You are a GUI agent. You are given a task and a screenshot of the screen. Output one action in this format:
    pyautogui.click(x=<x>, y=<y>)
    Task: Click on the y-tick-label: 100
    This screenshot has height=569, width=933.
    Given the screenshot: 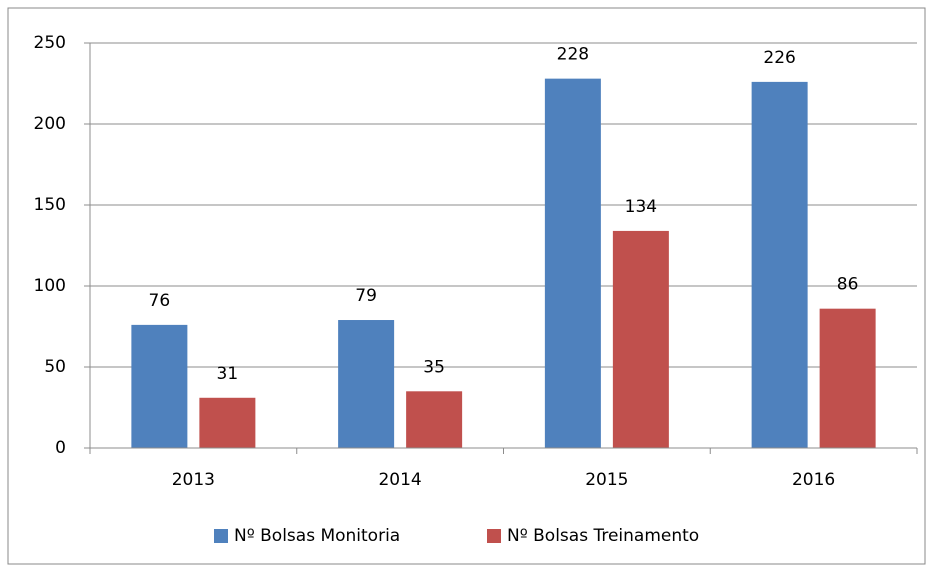 What is the action you would take?
    pyautogui.click(x=50, y=286)
    